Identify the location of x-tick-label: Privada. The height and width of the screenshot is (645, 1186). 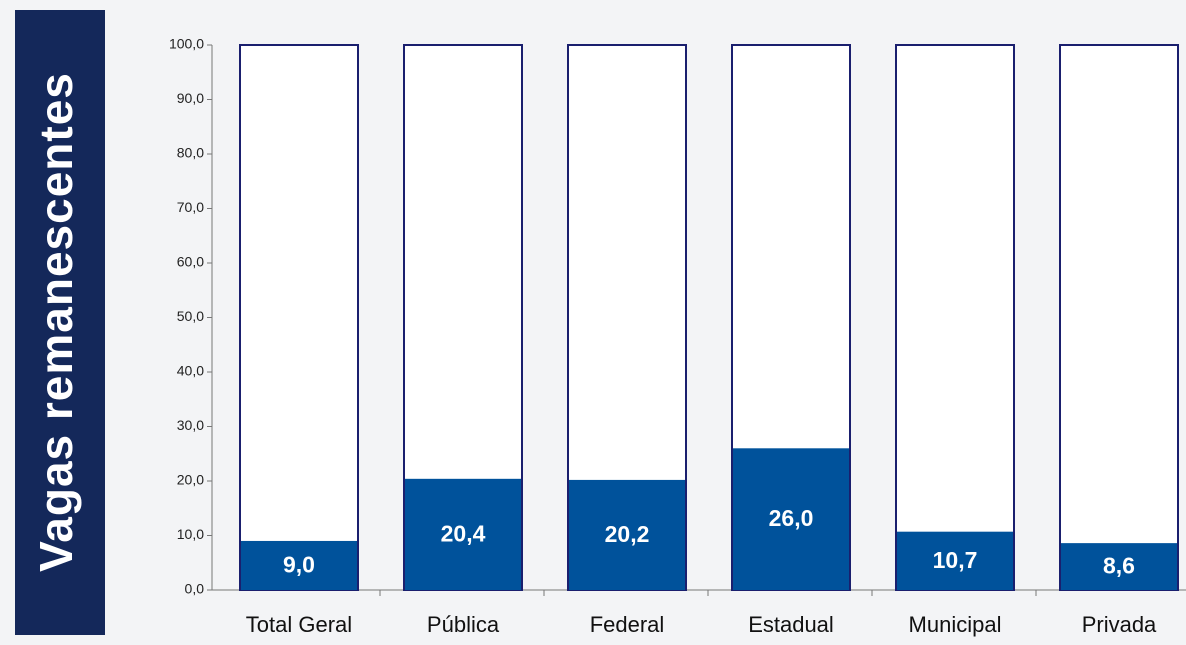
(1119, 624).